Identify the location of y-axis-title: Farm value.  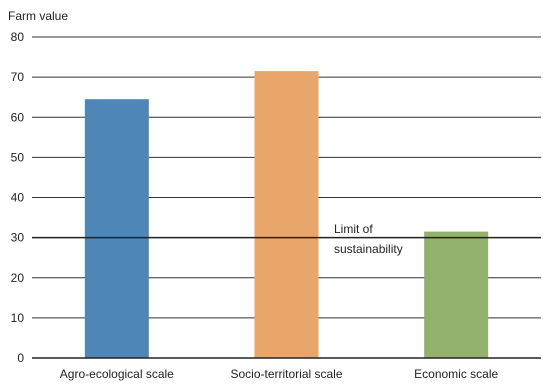
(38, 16).